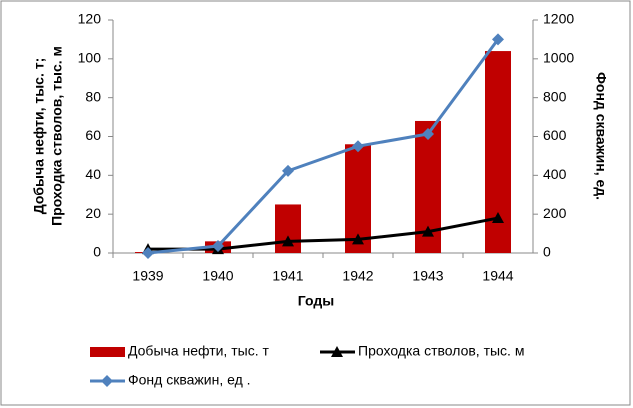  Describe the element at coordinates (97, 252) in the screenshot. I see `y-tick-label: 0` at that location.